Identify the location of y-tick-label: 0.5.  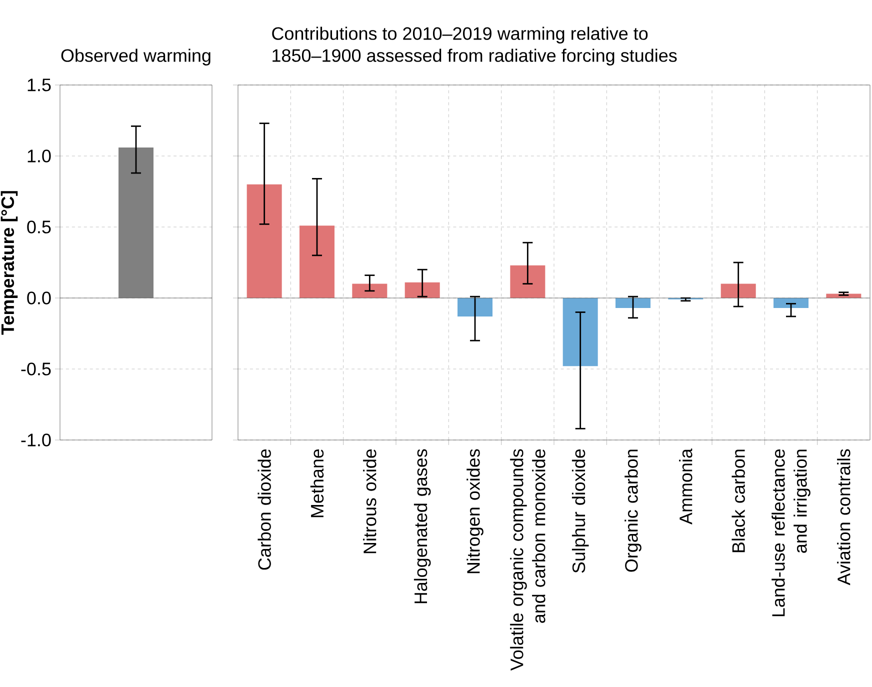
(39, 227).